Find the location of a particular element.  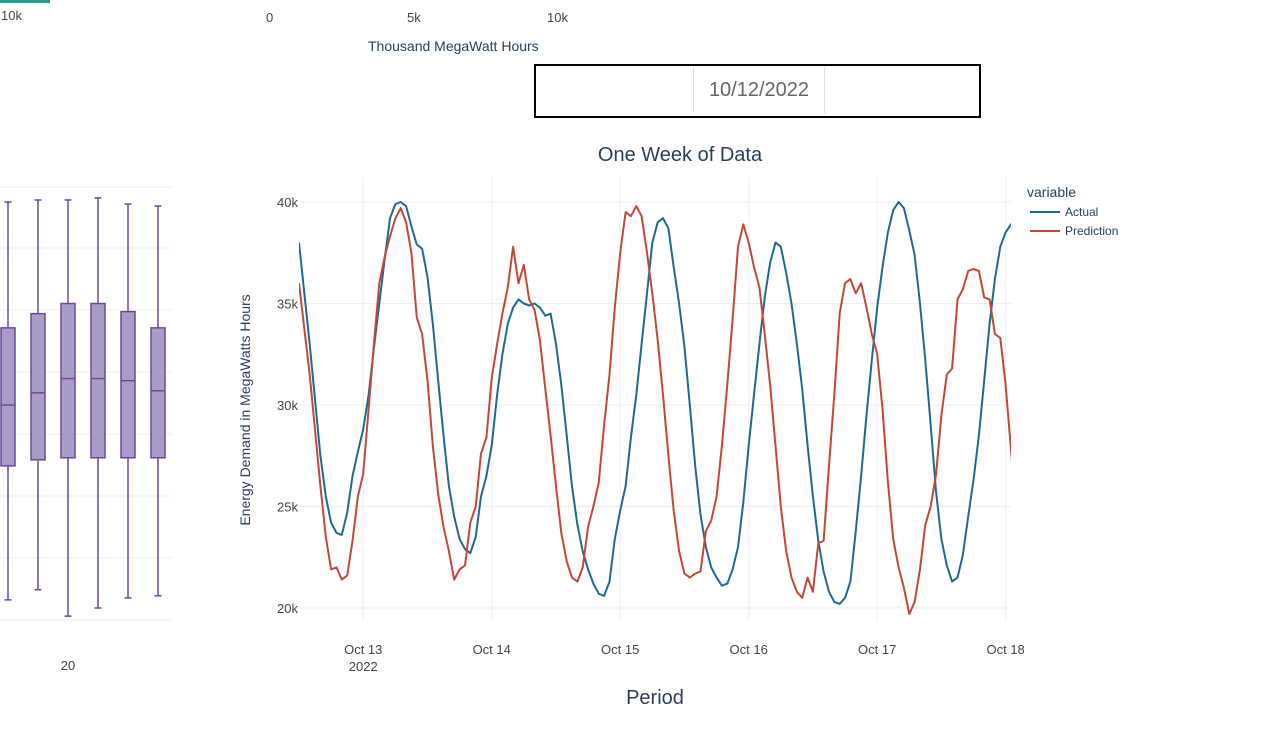

x-axis-ticks: Oct 13 Oct 14 Oct 15 Oct 16 Oct 17 Oct 18 2022 is located at coordinates (684, 658).